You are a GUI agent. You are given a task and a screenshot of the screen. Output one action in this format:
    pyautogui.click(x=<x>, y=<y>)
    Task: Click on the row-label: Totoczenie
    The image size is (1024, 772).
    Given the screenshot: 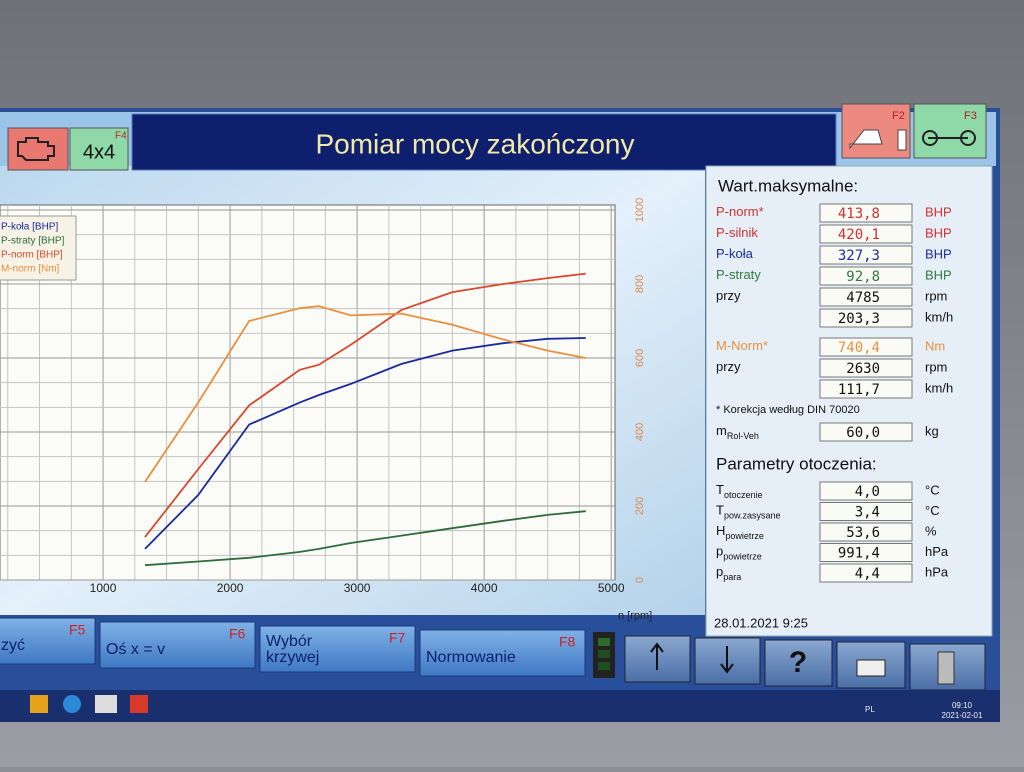 What is the action you would take?
    pyautogui.click(x=739, y=491)
    